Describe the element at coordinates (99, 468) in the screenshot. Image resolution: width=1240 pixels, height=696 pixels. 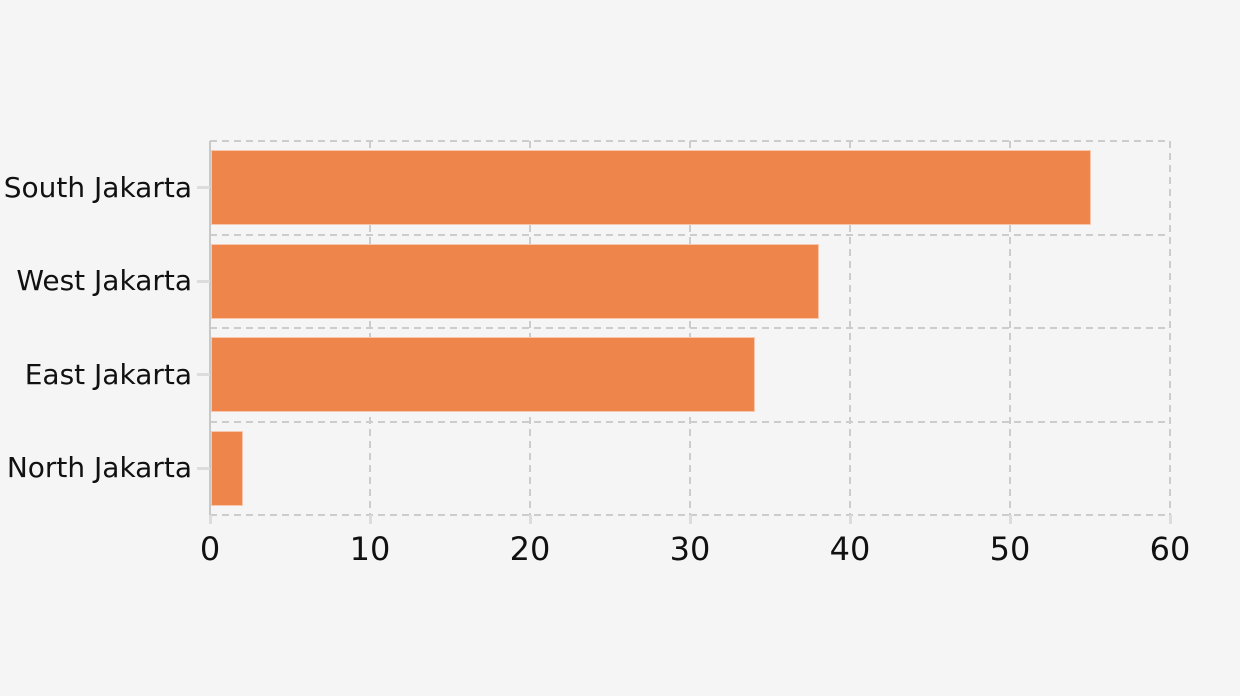
I see `category-label-north-jakarta: North Jakarta` at that location.